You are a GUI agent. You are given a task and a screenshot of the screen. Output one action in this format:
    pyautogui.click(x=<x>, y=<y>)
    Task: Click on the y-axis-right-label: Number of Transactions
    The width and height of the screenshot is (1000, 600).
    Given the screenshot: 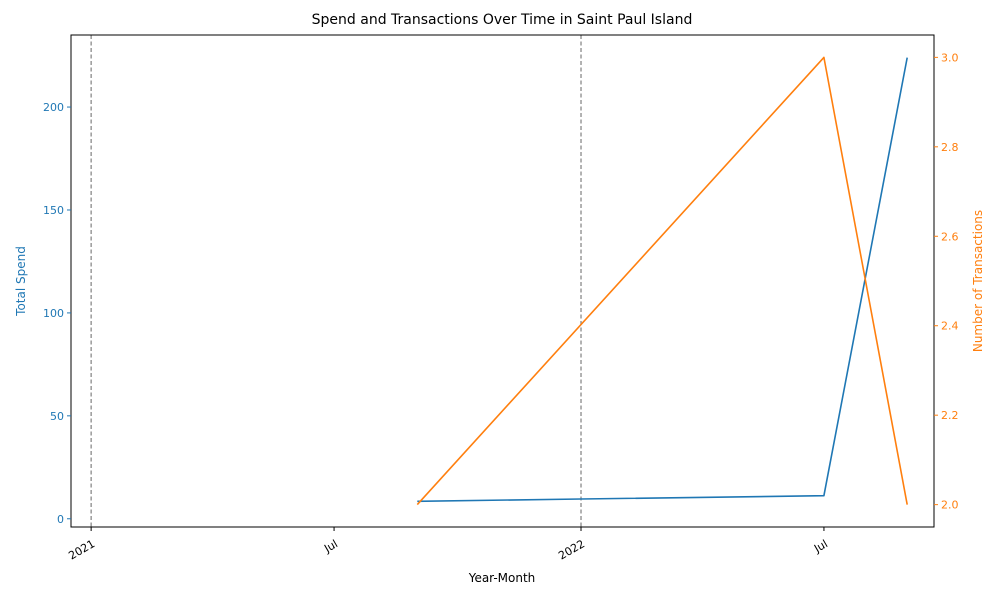 What is the action you would take?
    pyautogui.click(x=978, y=281)
    